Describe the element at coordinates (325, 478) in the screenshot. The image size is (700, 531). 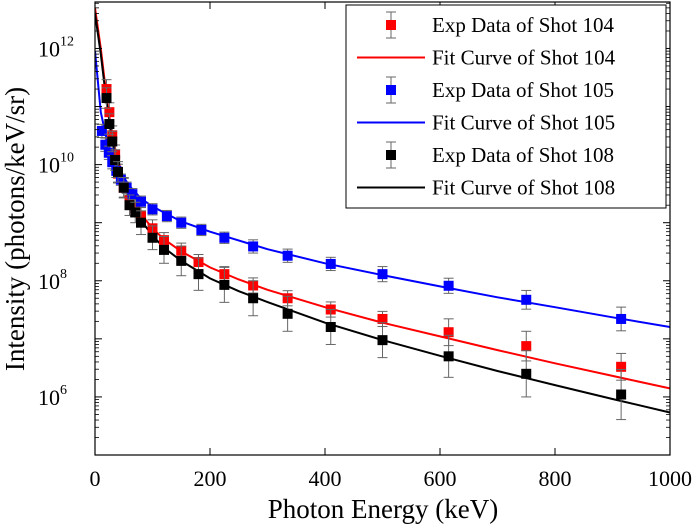
I see `x-tick-label: 400` at that location.